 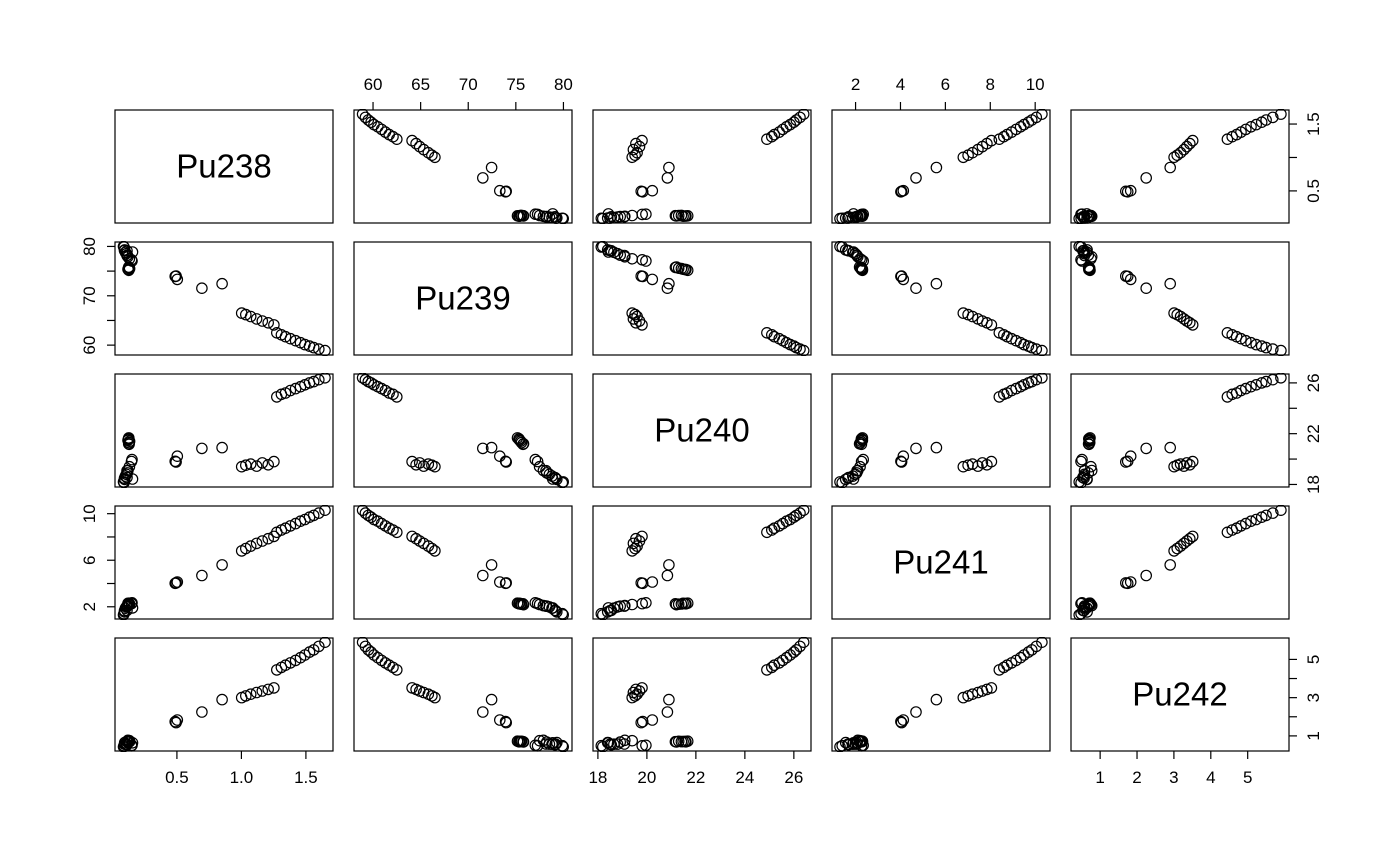 I want to click on scatter-panel-Pu241-vs-Pu242, so click(x=1180, y=562).